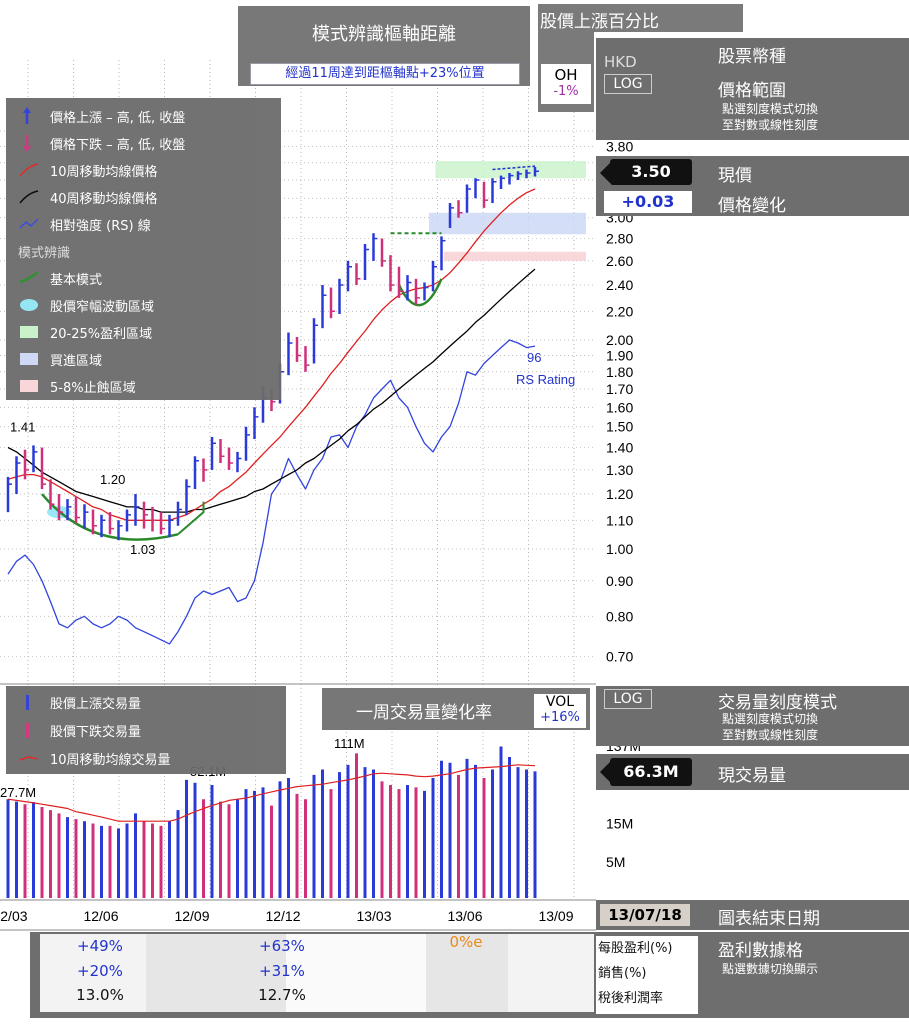  What do you see at coordinates (619, 657) in the screenshot?
I see `price-tick-label: 0.70` at bounding box center [619, 657].